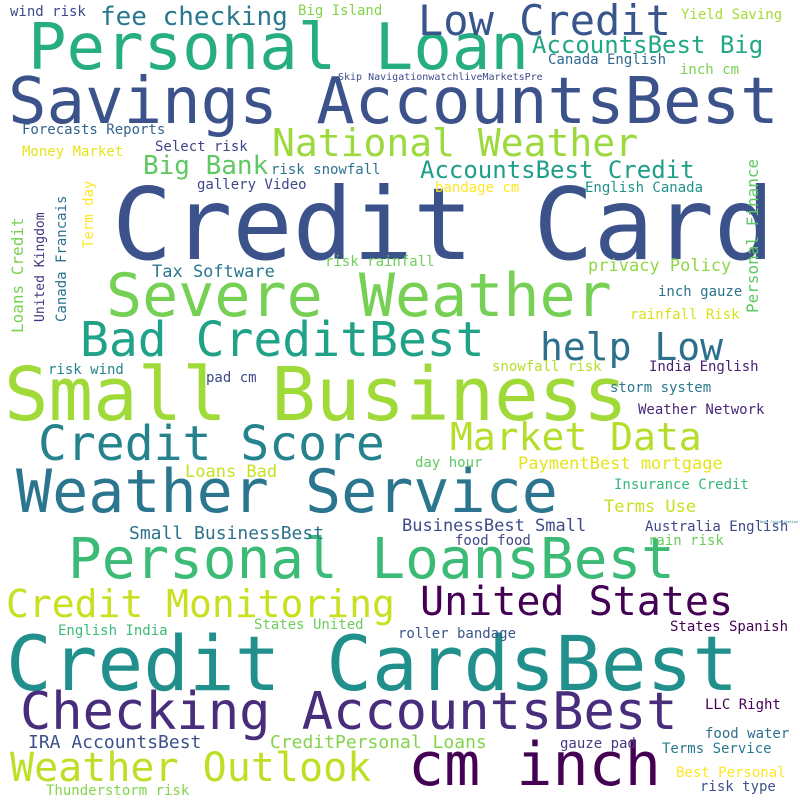  Describe the element at coordinates (191, 768) in the screenshot. I see `word-weather-outlook: Weather Outlook` at that location.